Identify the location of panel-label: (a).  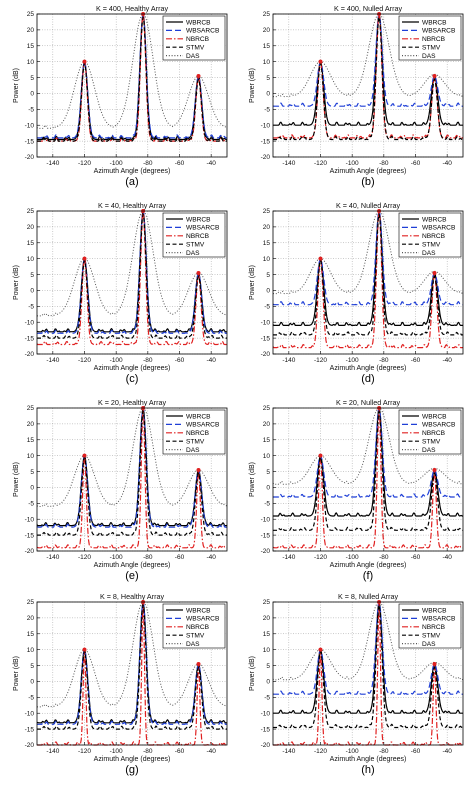
(131, 182).